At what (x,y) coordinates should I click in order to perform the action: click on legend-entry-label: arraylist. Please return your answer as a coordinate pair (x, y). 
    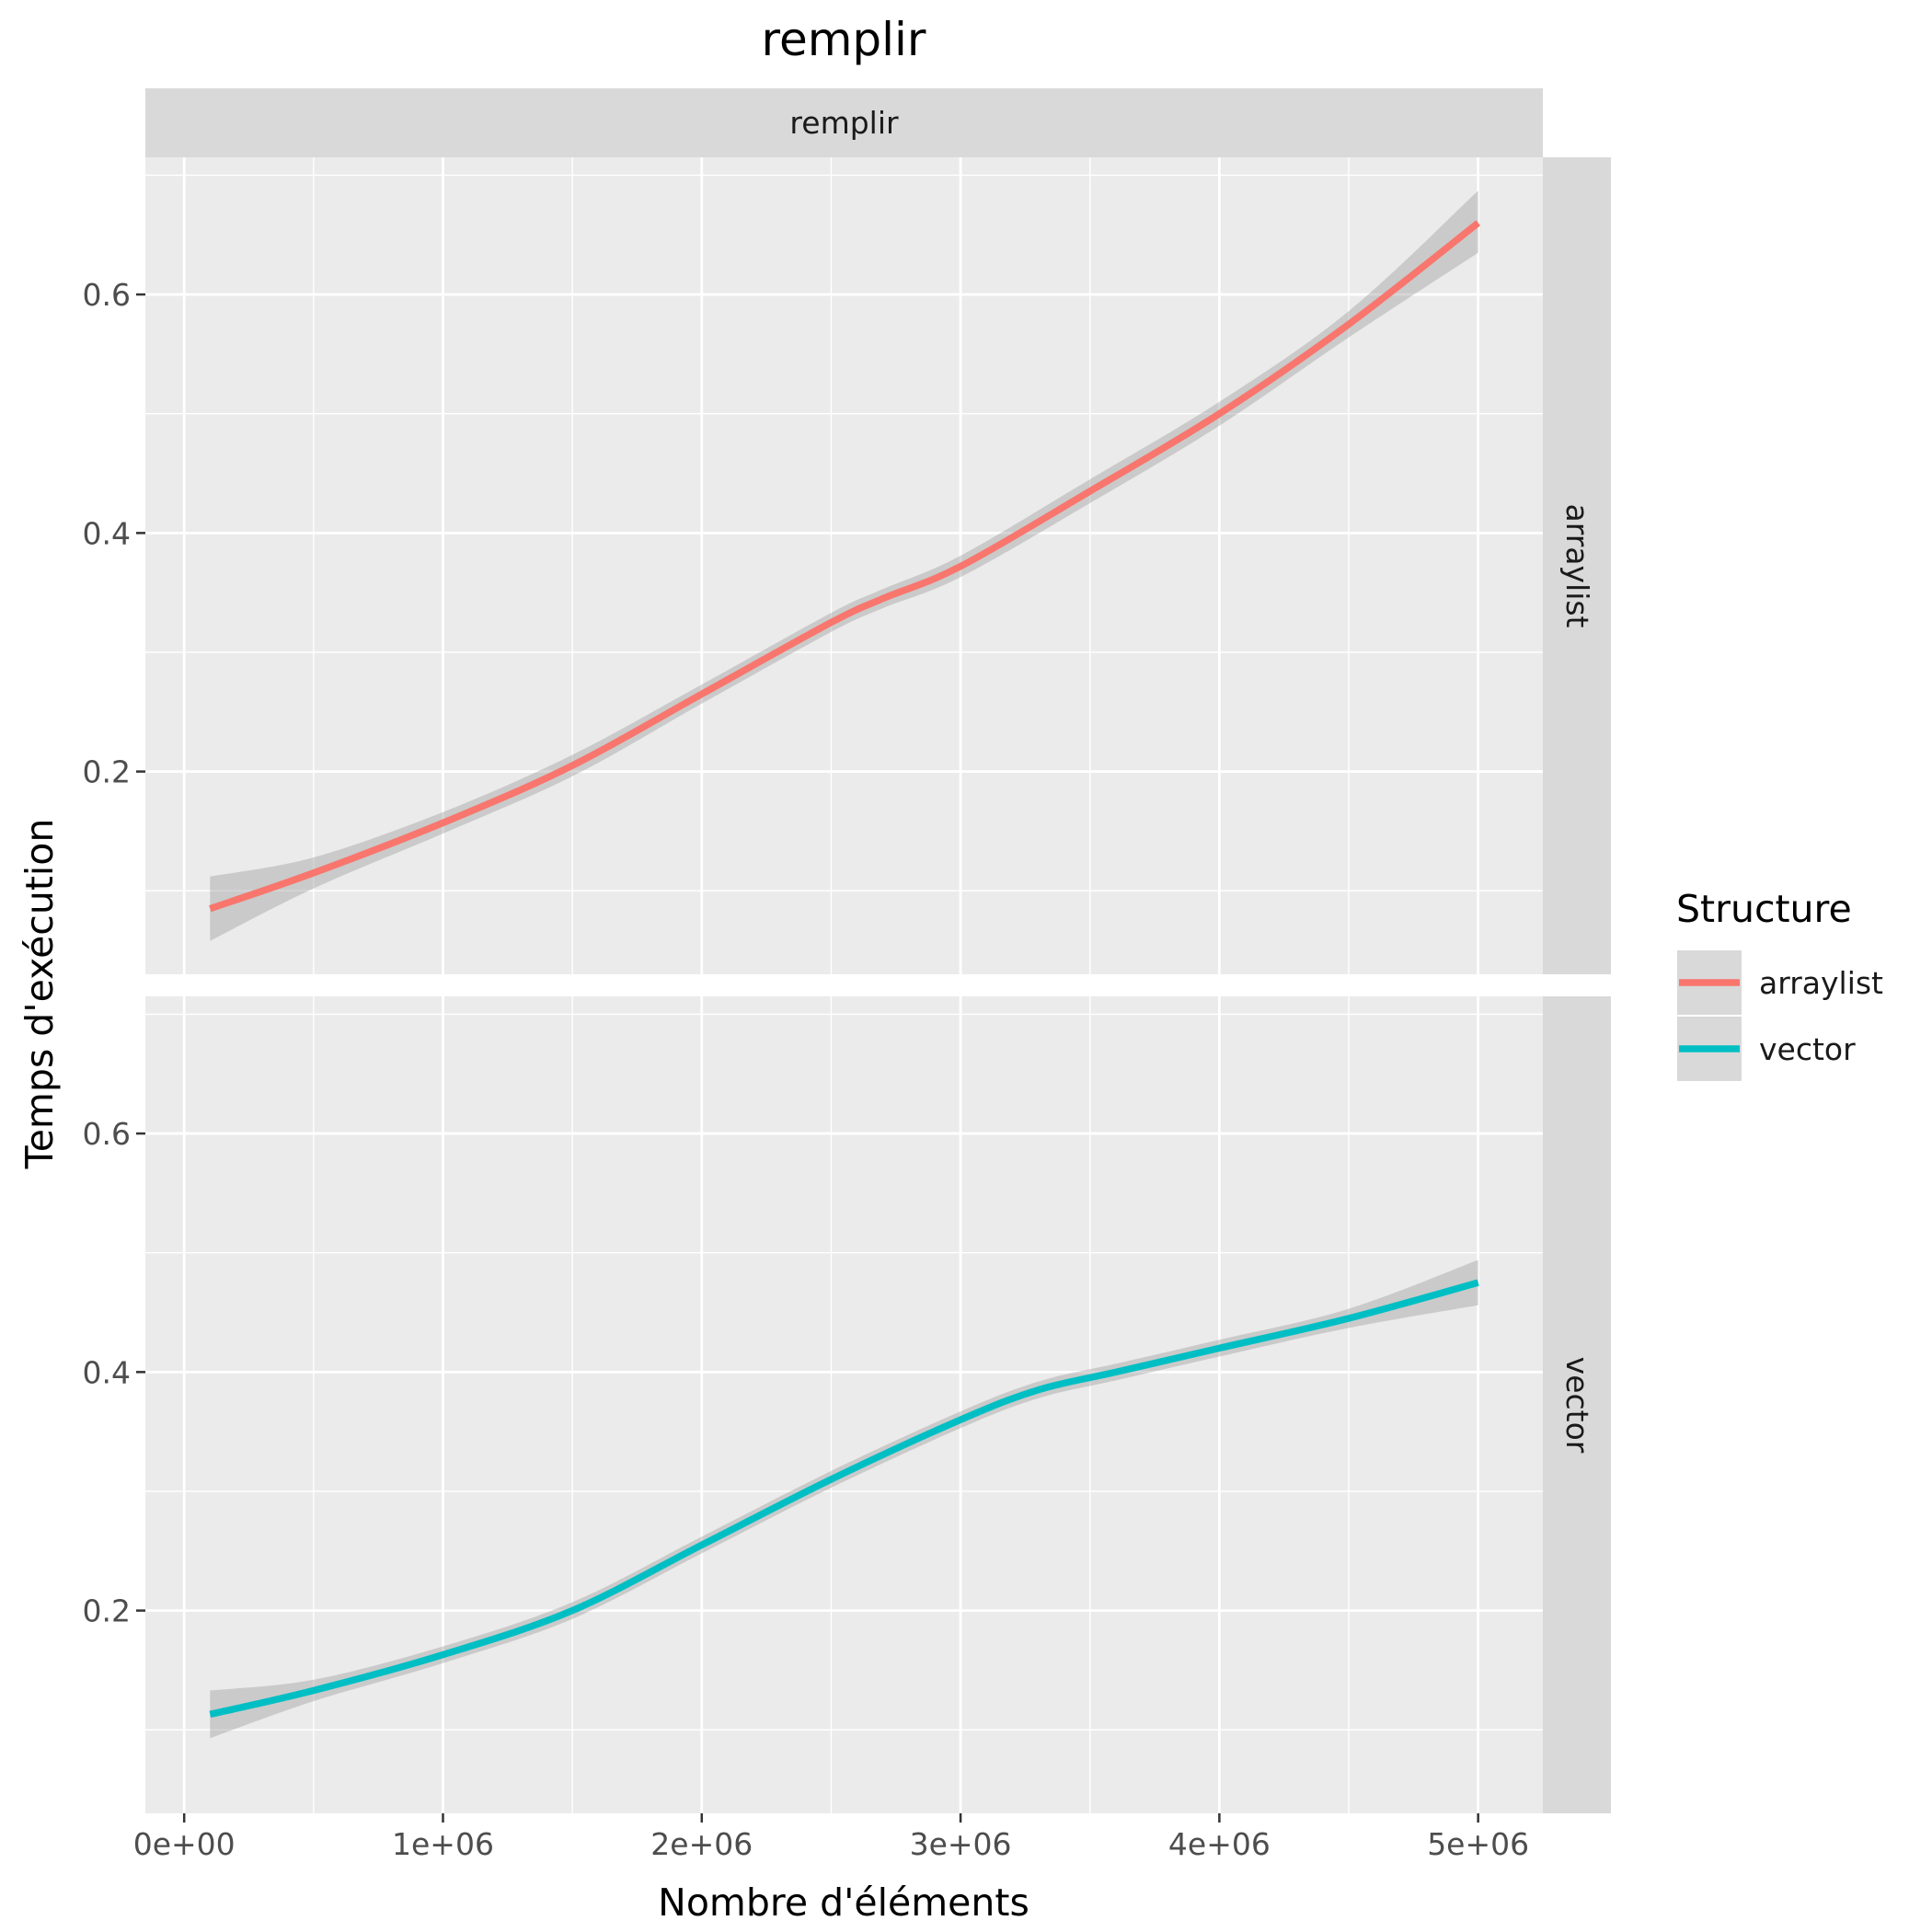
    Looking at the image, I should click on (1821, 983).